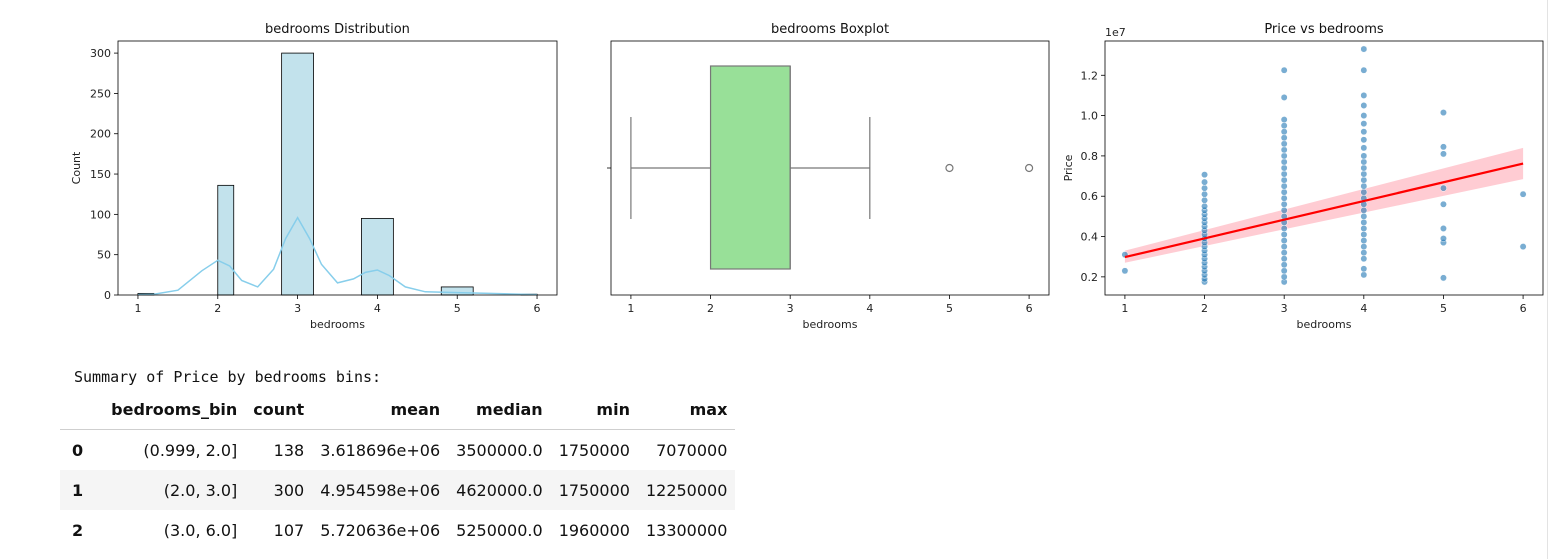 Image resolution: width=1566 pixels, height=559 pixels. I want to click on y-tick-label: 0.6, so click(1090, 196).